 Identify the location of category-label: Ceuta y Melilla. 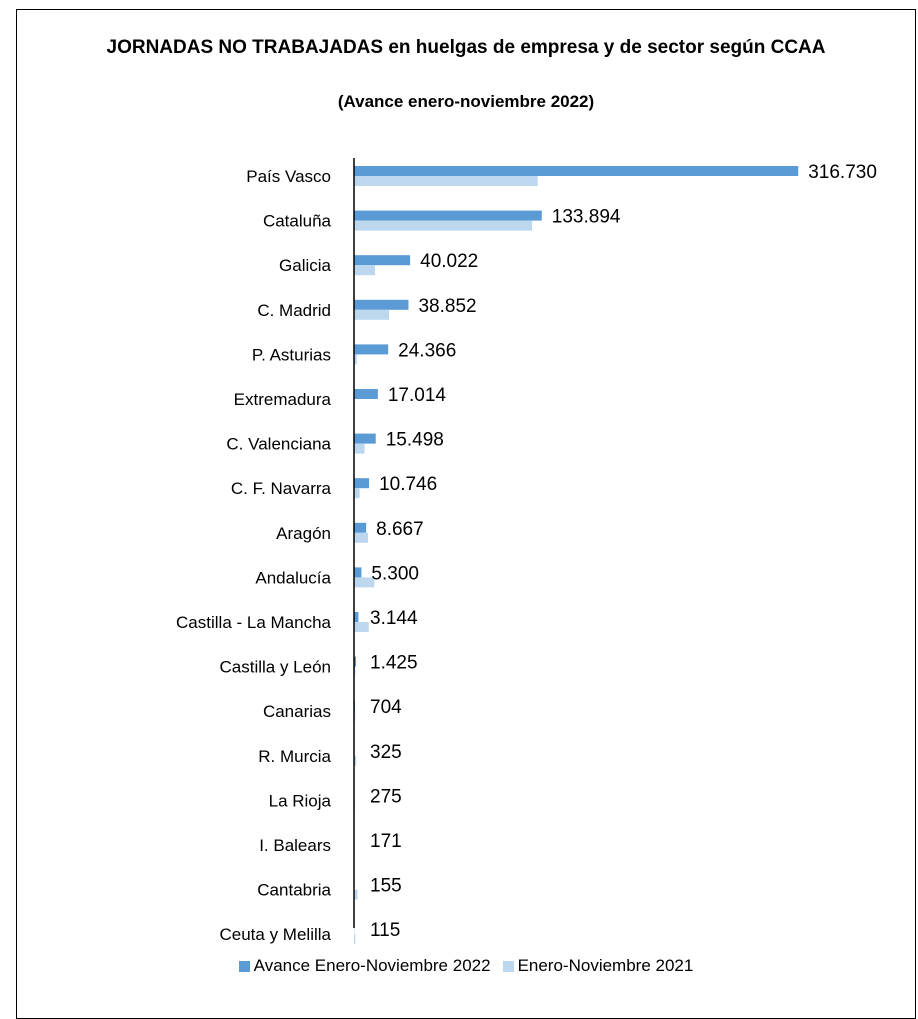
(276, 934).